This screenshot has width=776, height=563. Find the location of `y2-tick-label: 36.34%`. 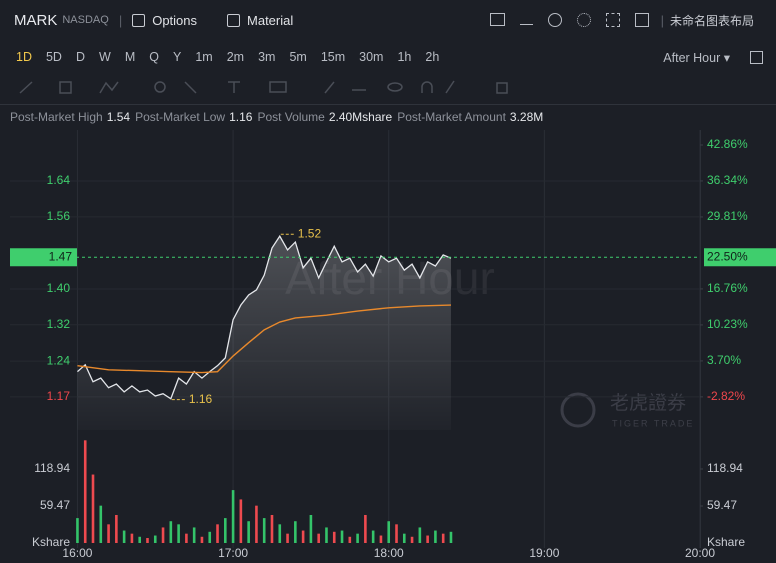

y2-tick-label: 36.34% is located at coordinates (727, 180).